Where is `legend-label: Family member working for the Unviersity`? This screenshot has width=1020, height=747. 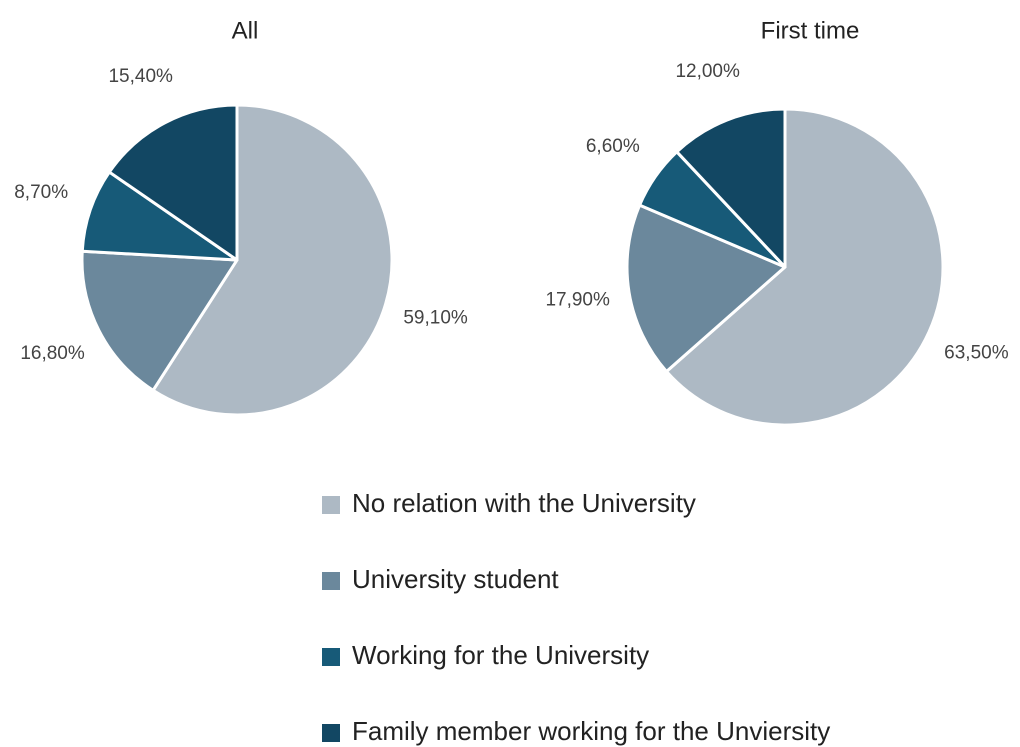 legend-label: Family member working for the Unviersity is located at coordinates (591, 731).